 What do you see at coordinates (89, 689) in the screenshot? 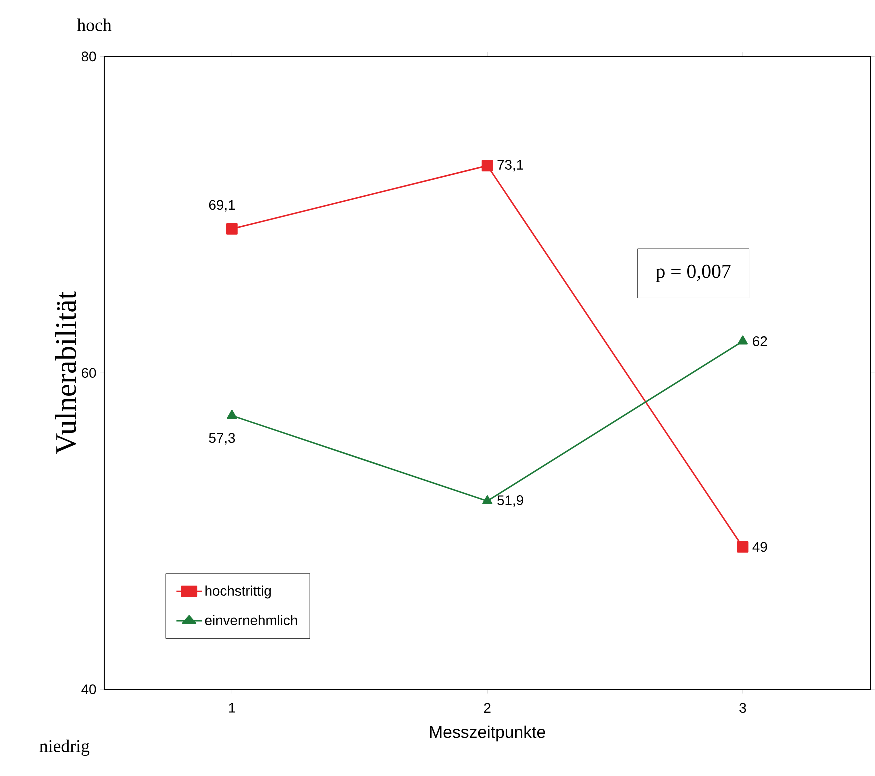
I see `y-tick-label: 40` at bounding box center [89, 689].